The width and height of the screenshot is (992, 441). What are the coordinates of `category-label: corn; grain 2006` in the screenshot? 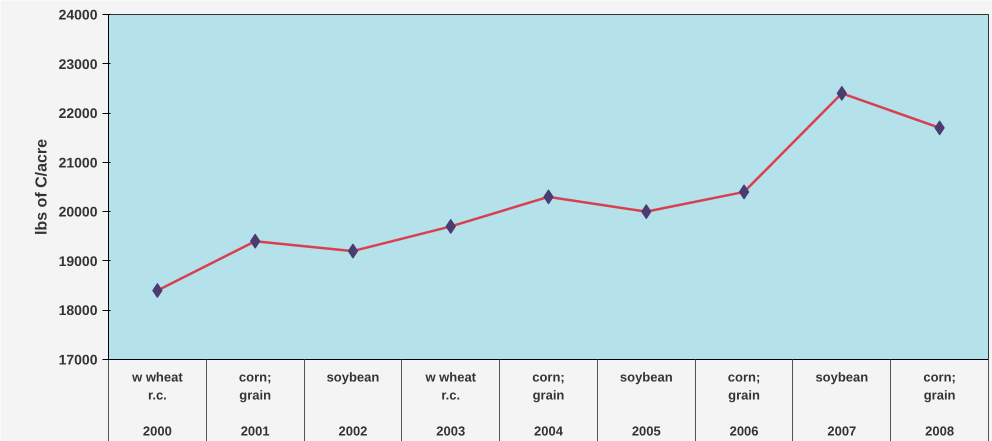 It's located at (744, 404).